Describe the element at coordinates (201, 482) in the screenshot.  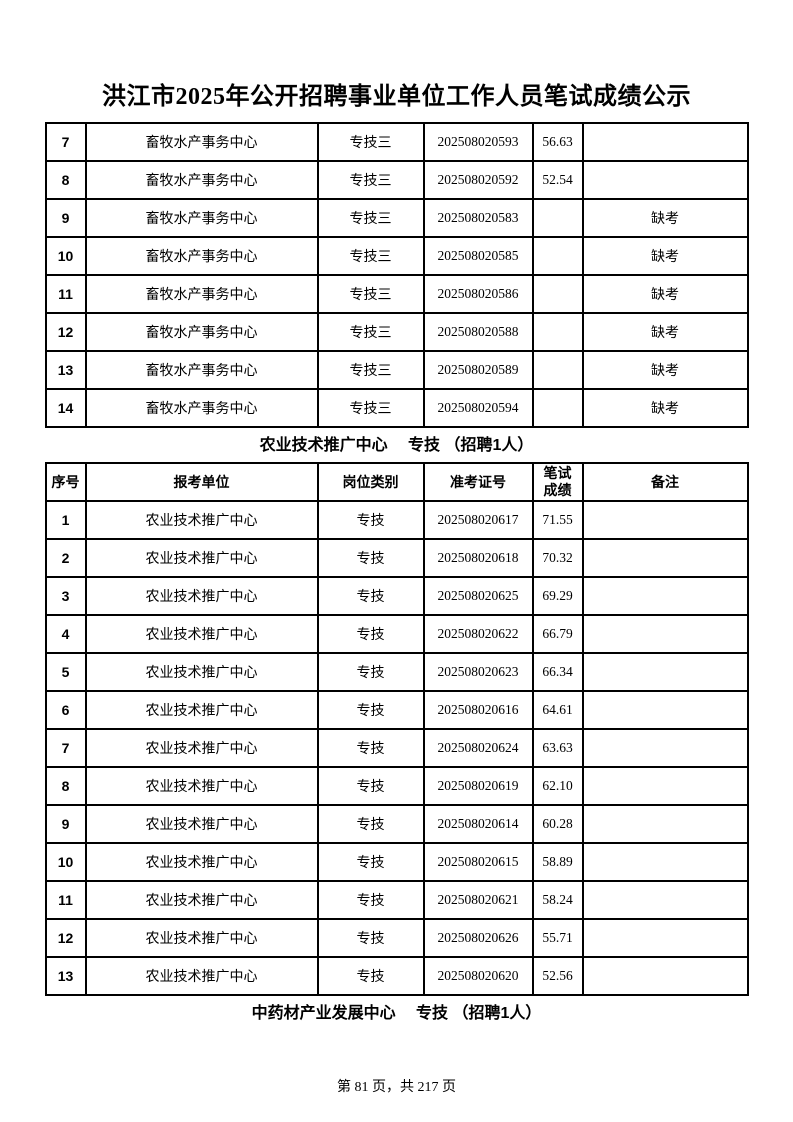
I see `col-header-unit: 报考单位` at that location.